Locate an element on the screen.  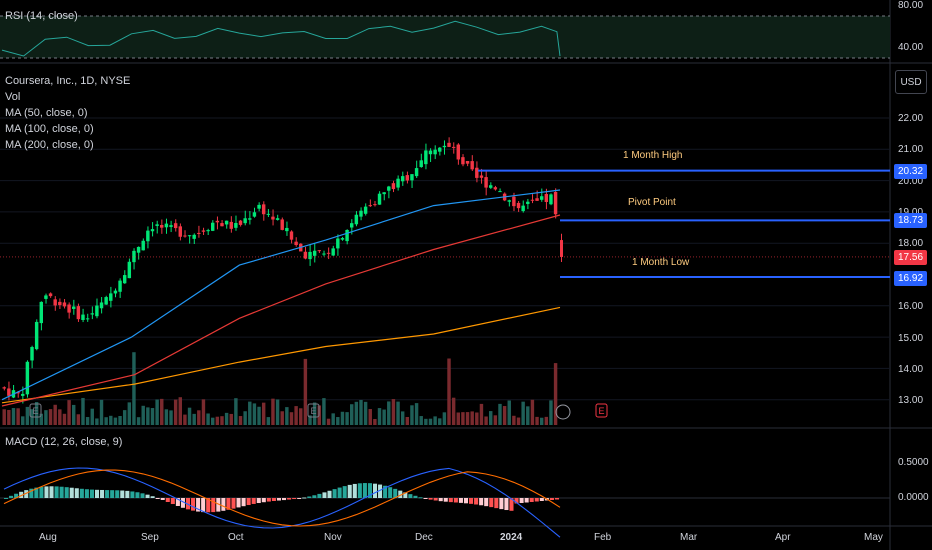
ma200-legend: MA (200, close, 0) is located at coordinates (49, 145).